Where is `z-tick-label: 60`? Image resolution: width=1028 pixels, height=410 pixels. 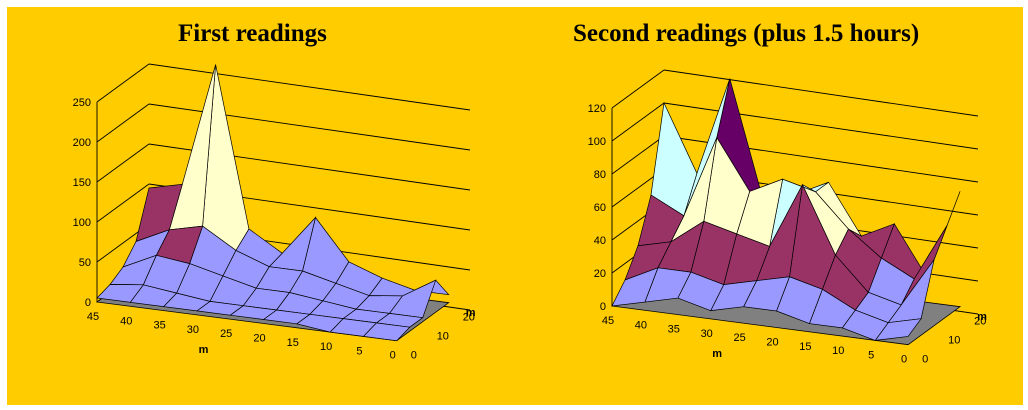 z-tick-label: 60 is located at coordinates (600, 208).